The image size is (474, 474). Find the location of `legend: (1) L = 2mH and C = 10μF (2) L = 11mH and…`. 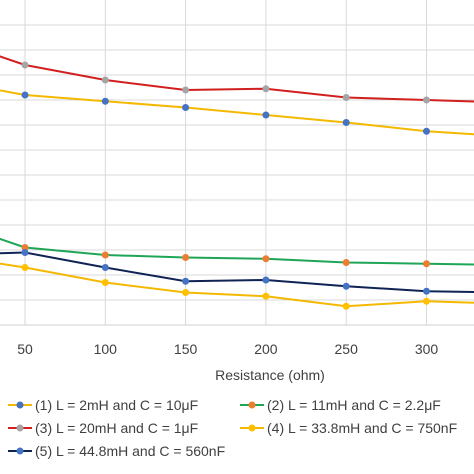

legend: (1) L = 2mH and C = 10μF (2) L = 11mH and… is located at coordinates (232, 428).